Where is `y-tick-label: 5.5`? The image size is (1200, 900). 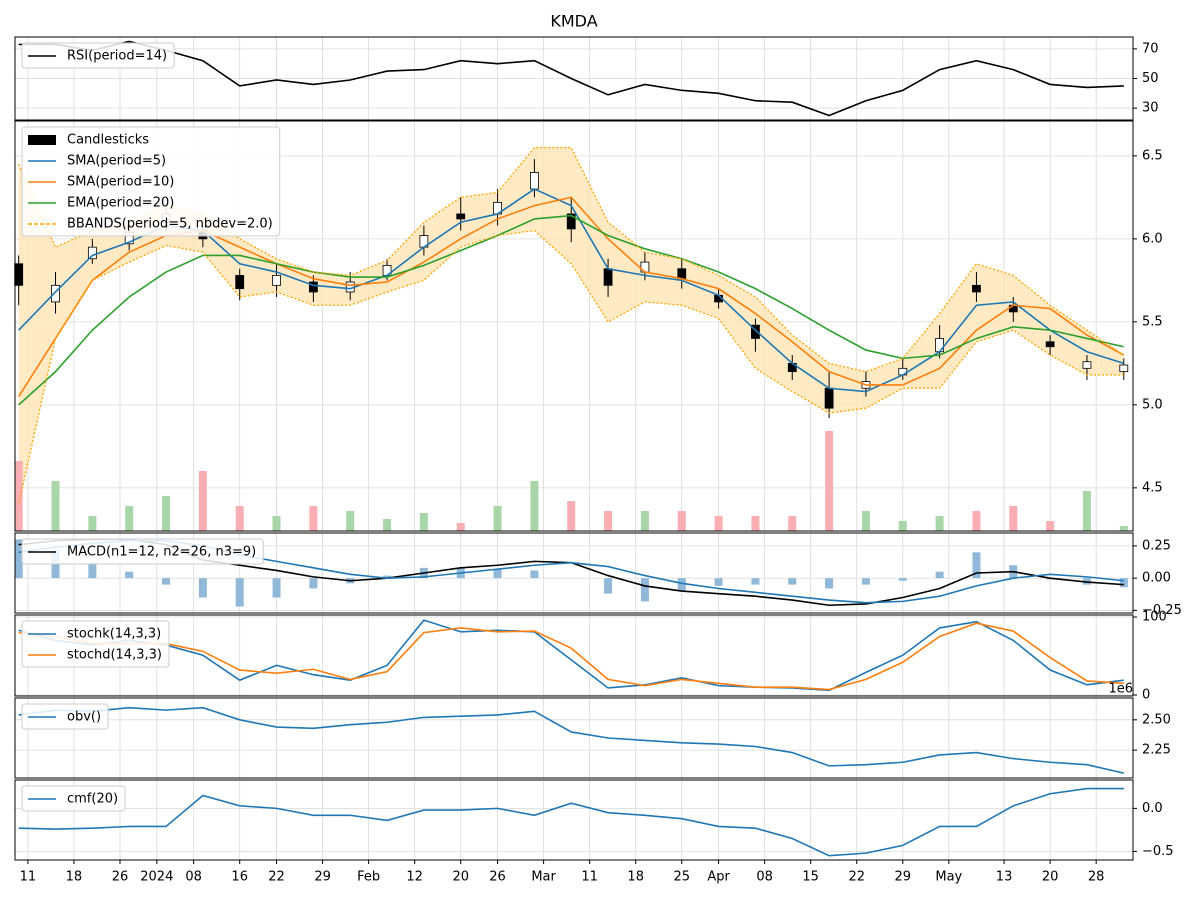
y-tick-label: 5.5 is located at coordinates (1152, 321).